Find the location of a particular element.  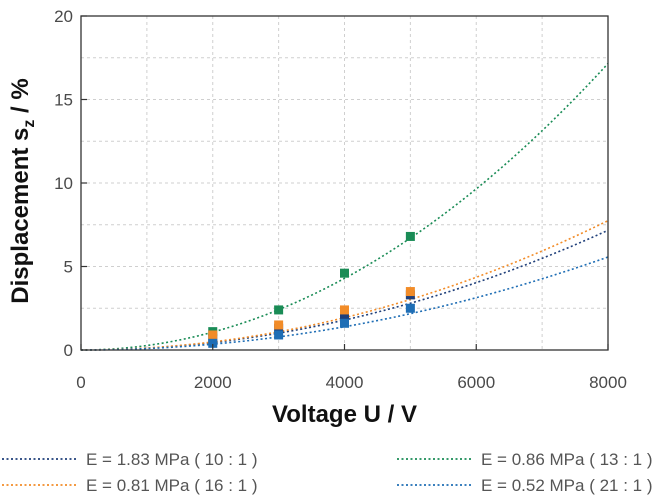

y-axis-title: Displacement sz / % is located at coordinates (22, 190).